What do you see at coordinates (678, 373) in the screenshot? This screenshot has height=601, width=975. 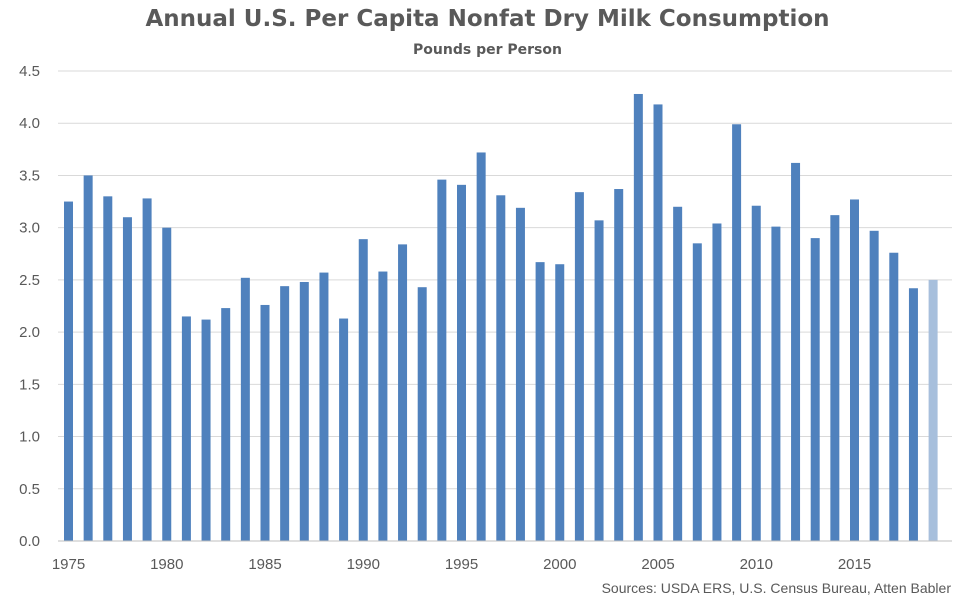 I see `bar-2006` at bounding box center [678, 373].